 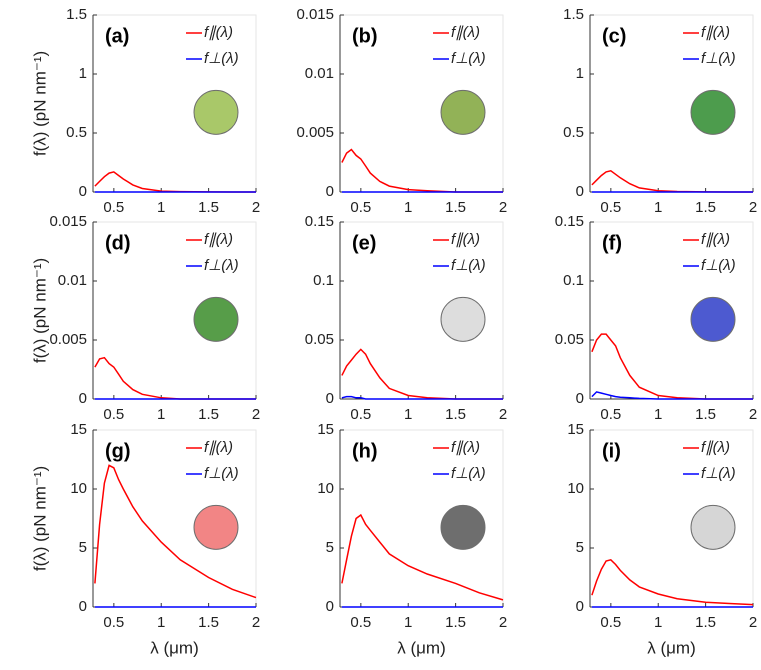 I want to click on y-tick-label: 0.01, so click(x=72, y=280).